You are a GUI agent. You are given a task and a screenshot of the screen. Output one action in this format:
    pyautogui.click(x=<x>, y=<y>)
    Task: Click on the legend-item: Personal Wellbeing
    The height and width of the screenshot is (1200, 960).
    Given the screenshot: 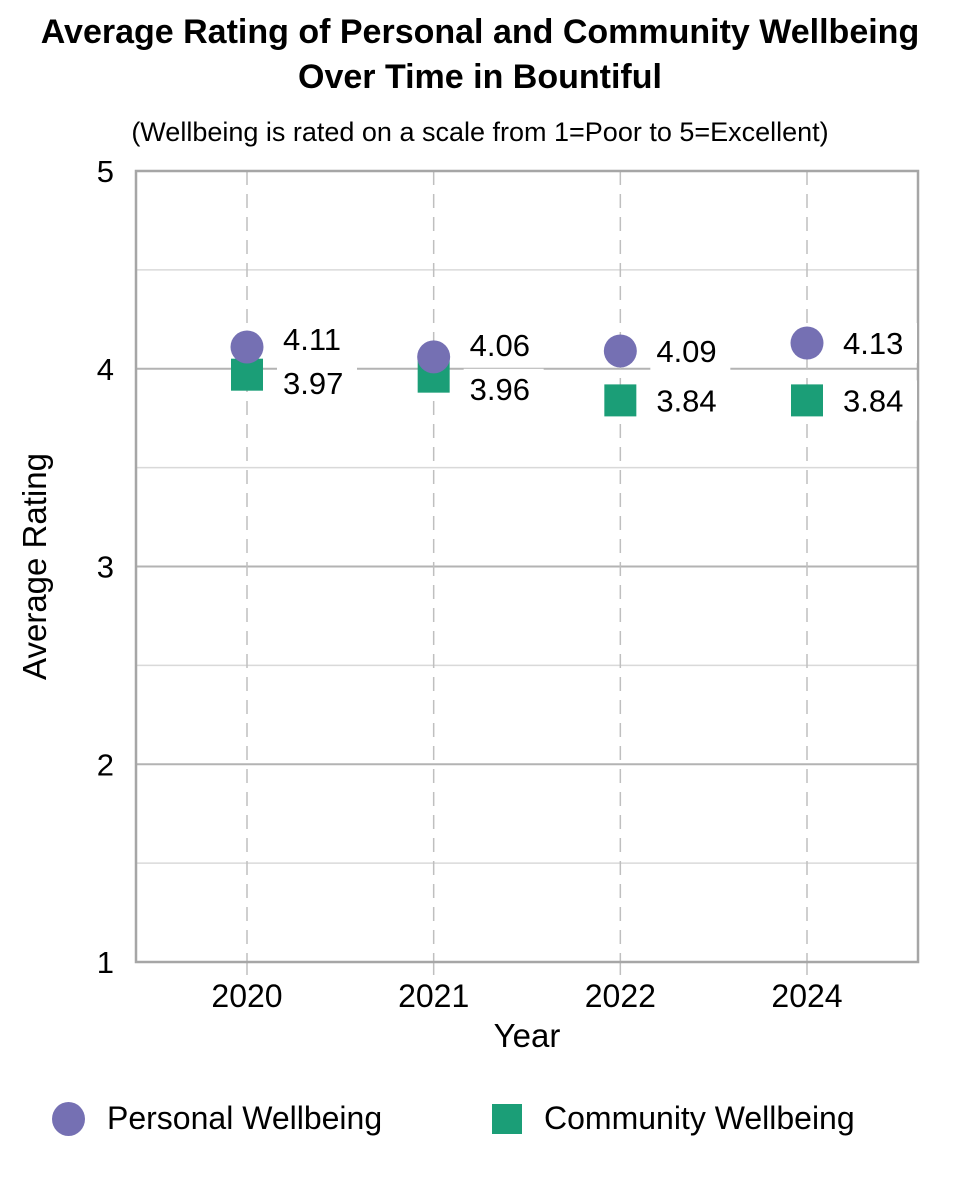 What is the action you would take?
    pyautogui.click(x=272, y=1118)
    